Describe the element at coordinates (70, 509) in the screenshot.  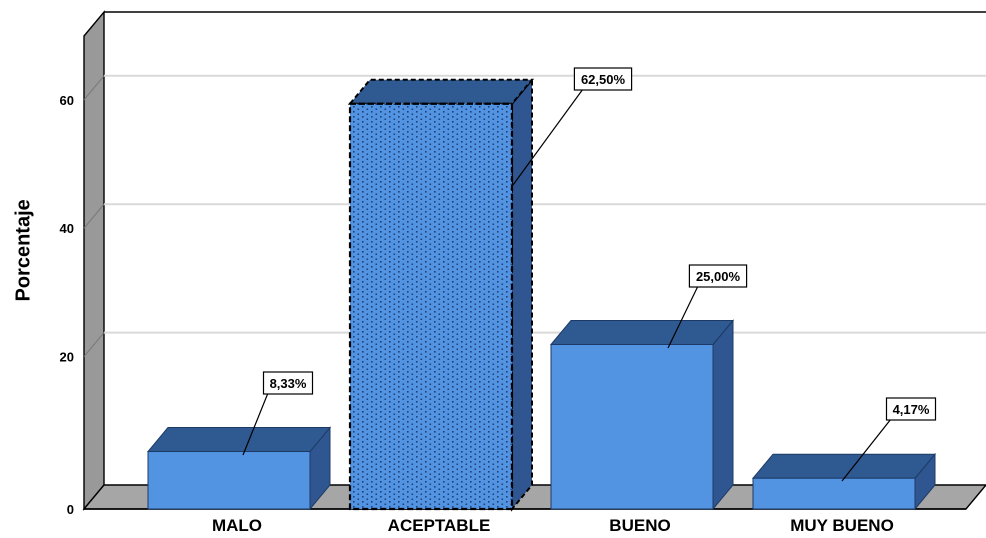
I see `y-tick-label: 0` at that location.